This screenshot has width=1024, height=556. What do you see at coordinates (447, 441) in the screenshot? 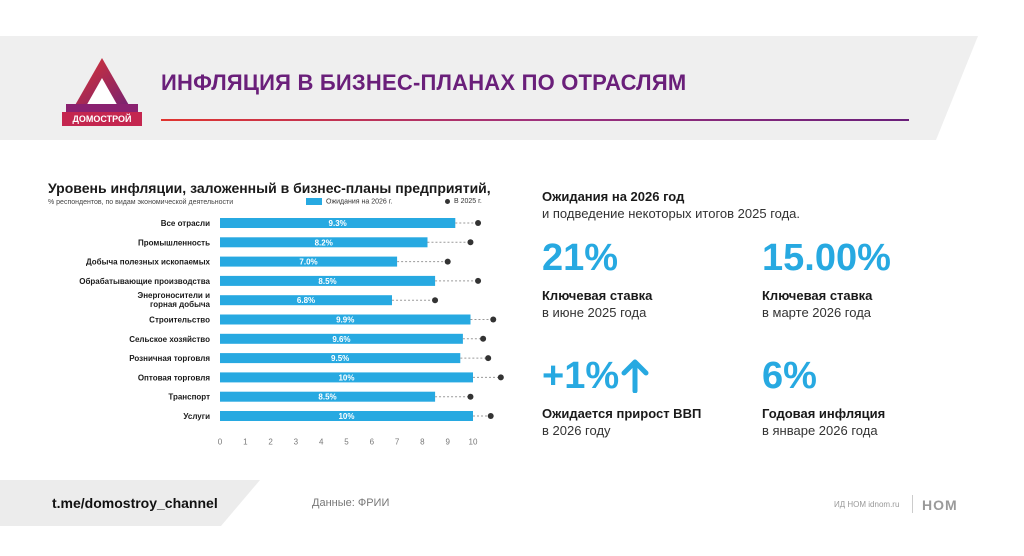
I see `x-tick-label: 9` at bounding box center [447, 441].